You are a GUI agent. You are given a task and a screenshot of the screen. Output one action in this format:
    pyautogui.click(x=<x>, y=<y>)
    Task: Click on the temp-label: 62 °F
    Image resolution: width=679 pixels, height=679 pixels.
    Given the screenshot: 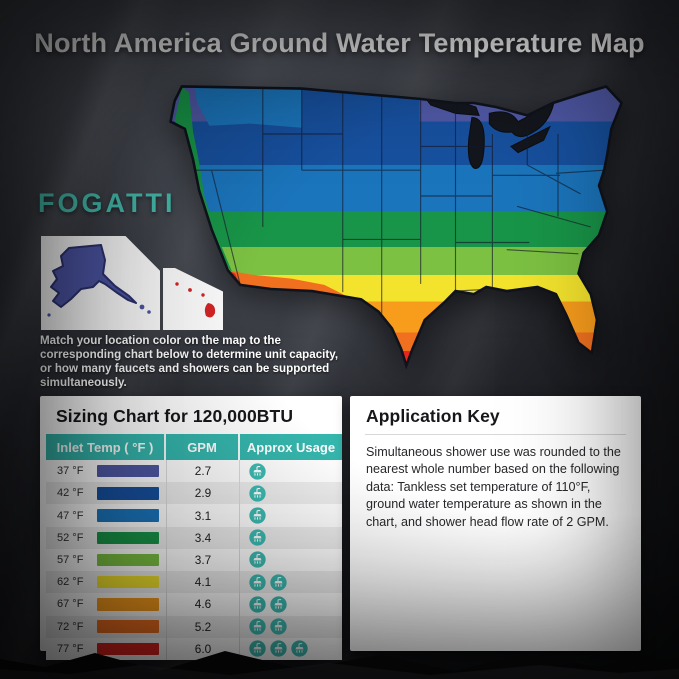 What is the action you would take?
    pyautogui.click(x=70, y=582)
    